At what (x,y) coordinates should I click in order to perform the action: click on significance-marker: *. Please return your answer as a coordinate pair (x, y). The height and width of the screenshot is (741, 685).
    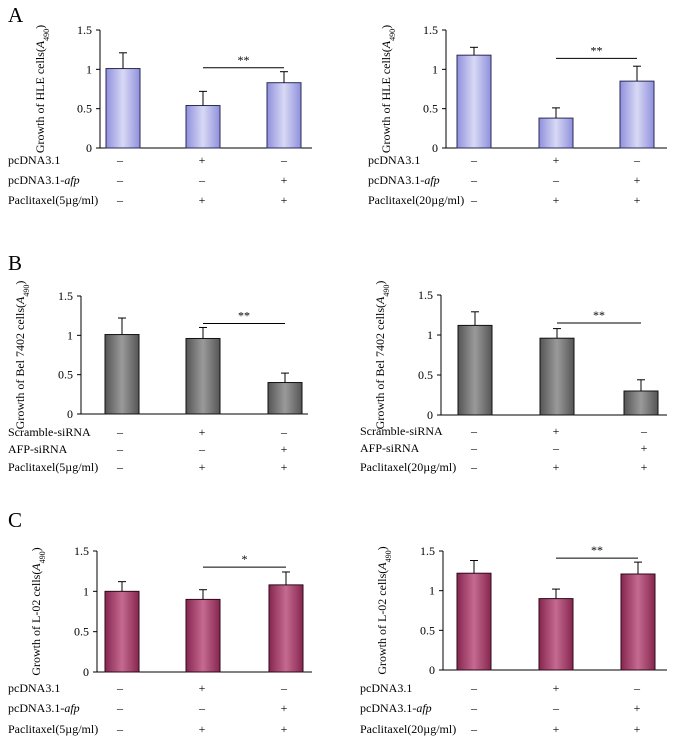
    Looking at the image, I should click on (245, 559).